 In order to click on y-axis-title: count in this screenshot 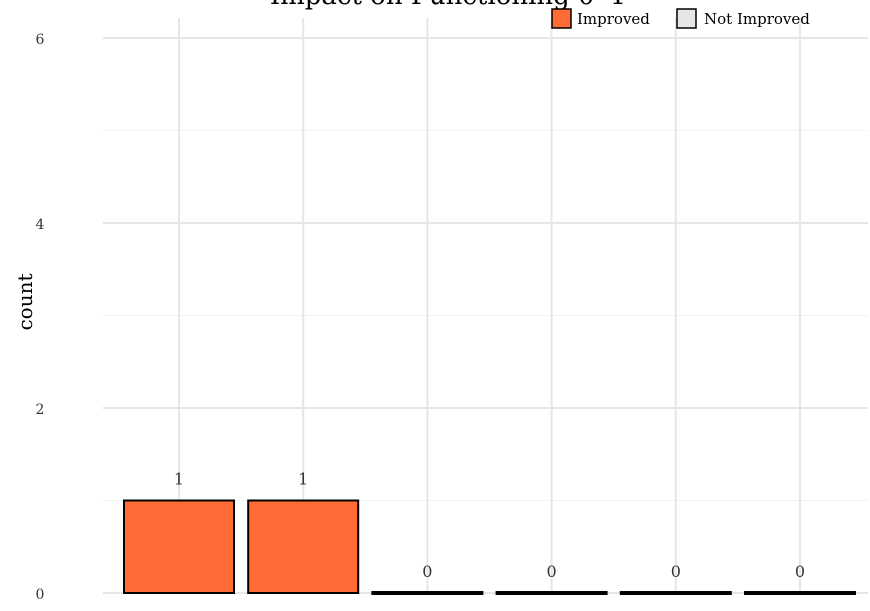, I will do `click(25, 301)`.